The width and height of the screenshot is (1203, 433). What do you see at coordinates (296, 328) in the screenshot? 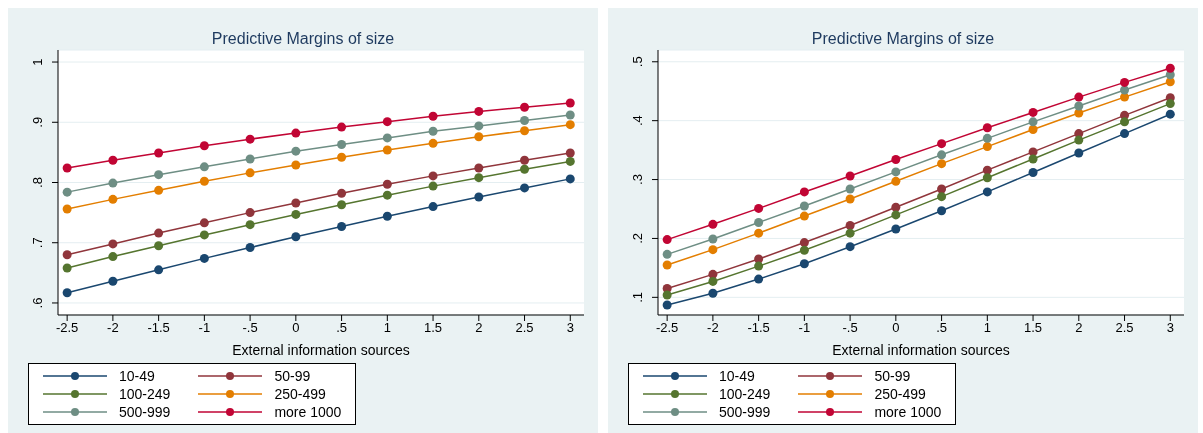
I see `x-tick-label: 0` at bounding box center [296, 328].